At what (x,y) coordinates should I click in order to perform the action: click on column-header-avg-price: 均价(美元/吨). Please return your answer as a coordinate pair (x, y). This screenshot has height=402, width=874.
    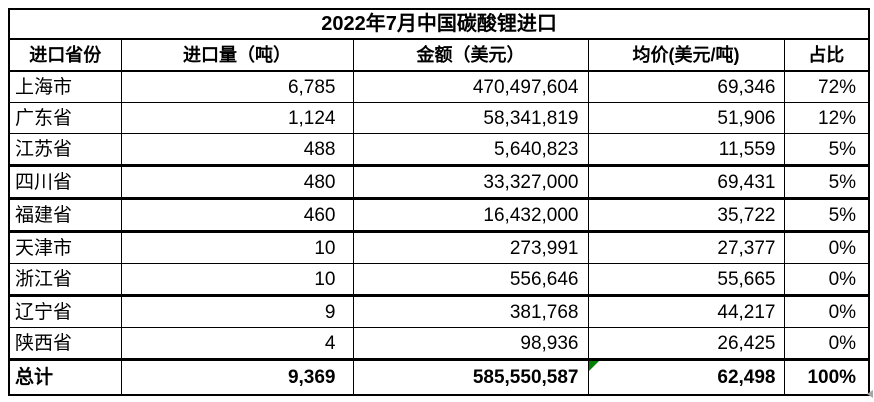
    Looking at the image, I should click on (686, 55).